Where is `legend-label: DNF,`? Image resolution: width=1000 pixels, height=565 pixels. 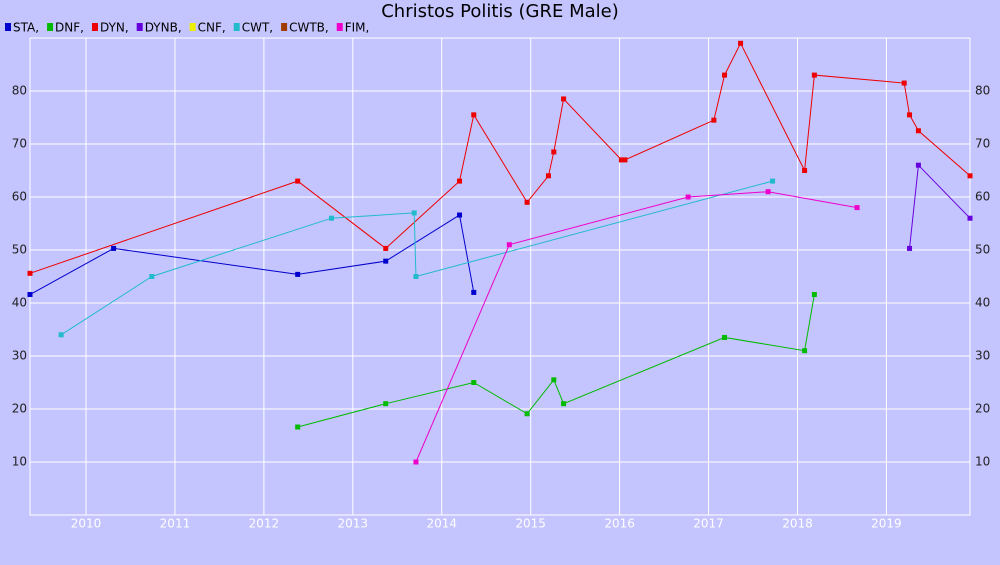 legend-label: DNF, is located at coordinates (69, 28).